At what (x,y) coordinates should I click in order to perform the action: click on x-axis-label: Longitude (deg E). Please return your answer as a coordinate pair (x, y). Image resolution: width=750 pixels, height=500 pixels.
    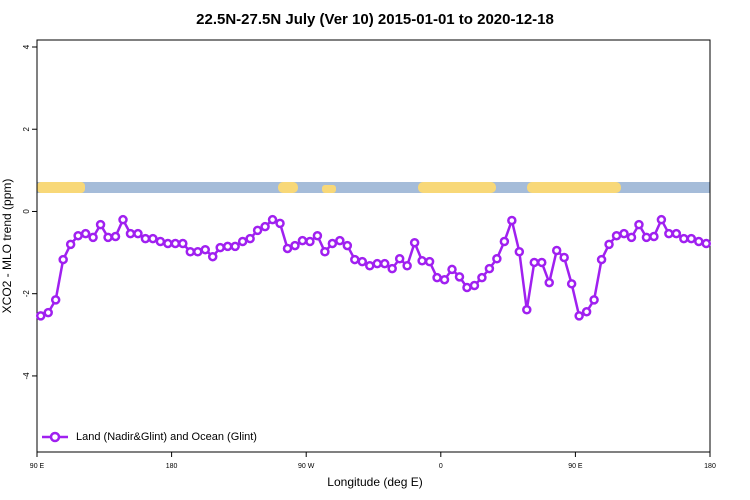
    Looking at the image, I should click on (374, 482).